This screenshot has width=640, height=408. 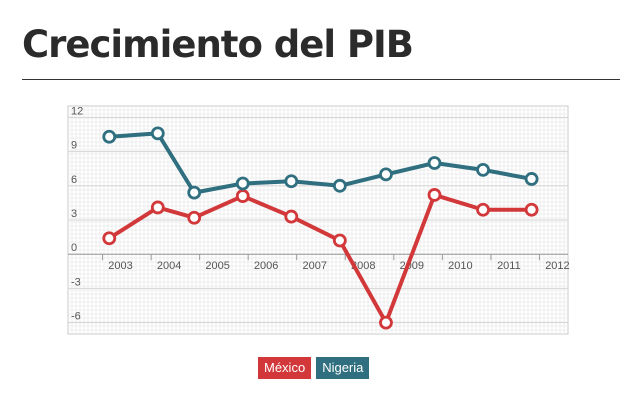 What do you see at coordinates (509, 266) in the screenshot?
I see `x-tick-label: 2011` at bounding box center [509, 266].